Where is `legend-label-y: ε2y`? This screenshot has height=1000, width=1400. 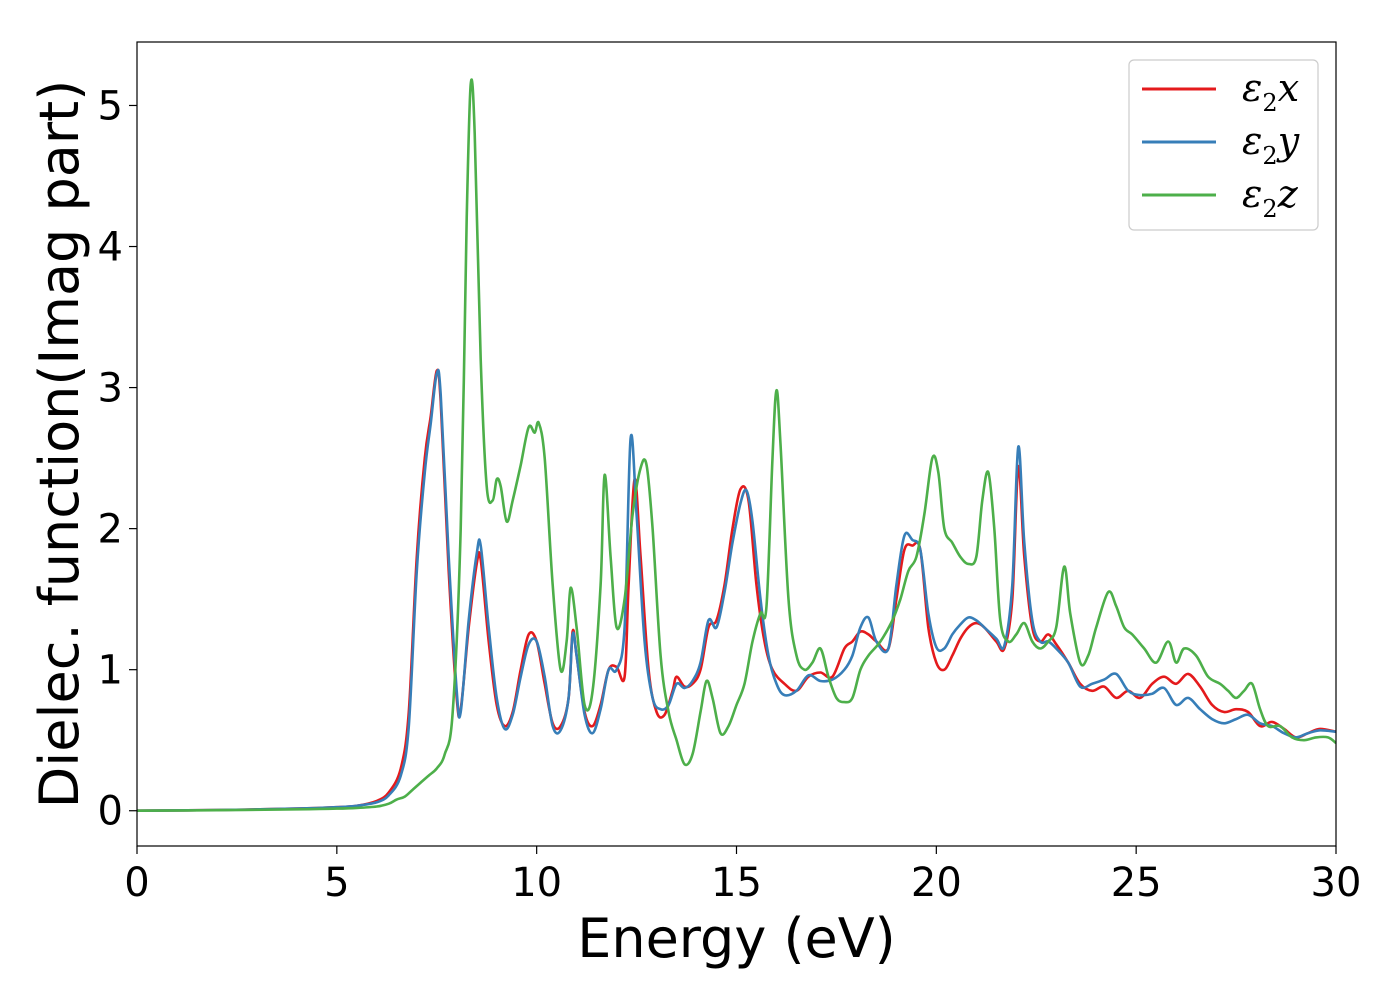 legend-label-y: ε2y is located at coordinates (1271, 144).